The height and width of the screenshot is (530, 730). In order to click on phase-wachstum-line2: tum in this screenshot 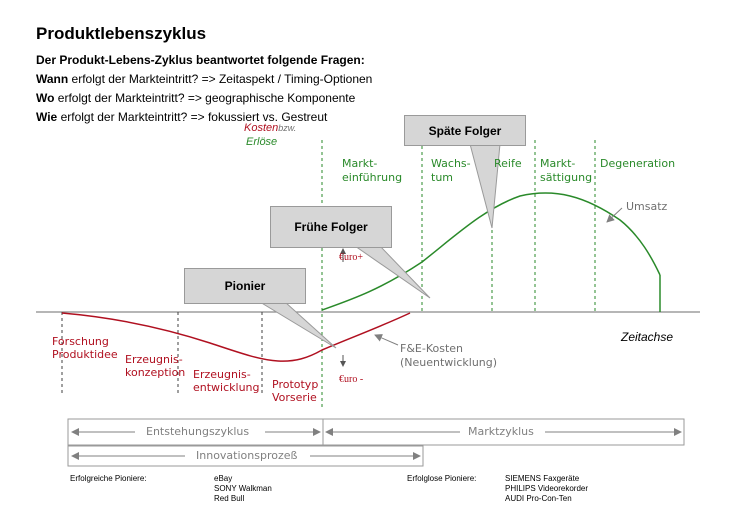, I will do `click(442, 177)`.